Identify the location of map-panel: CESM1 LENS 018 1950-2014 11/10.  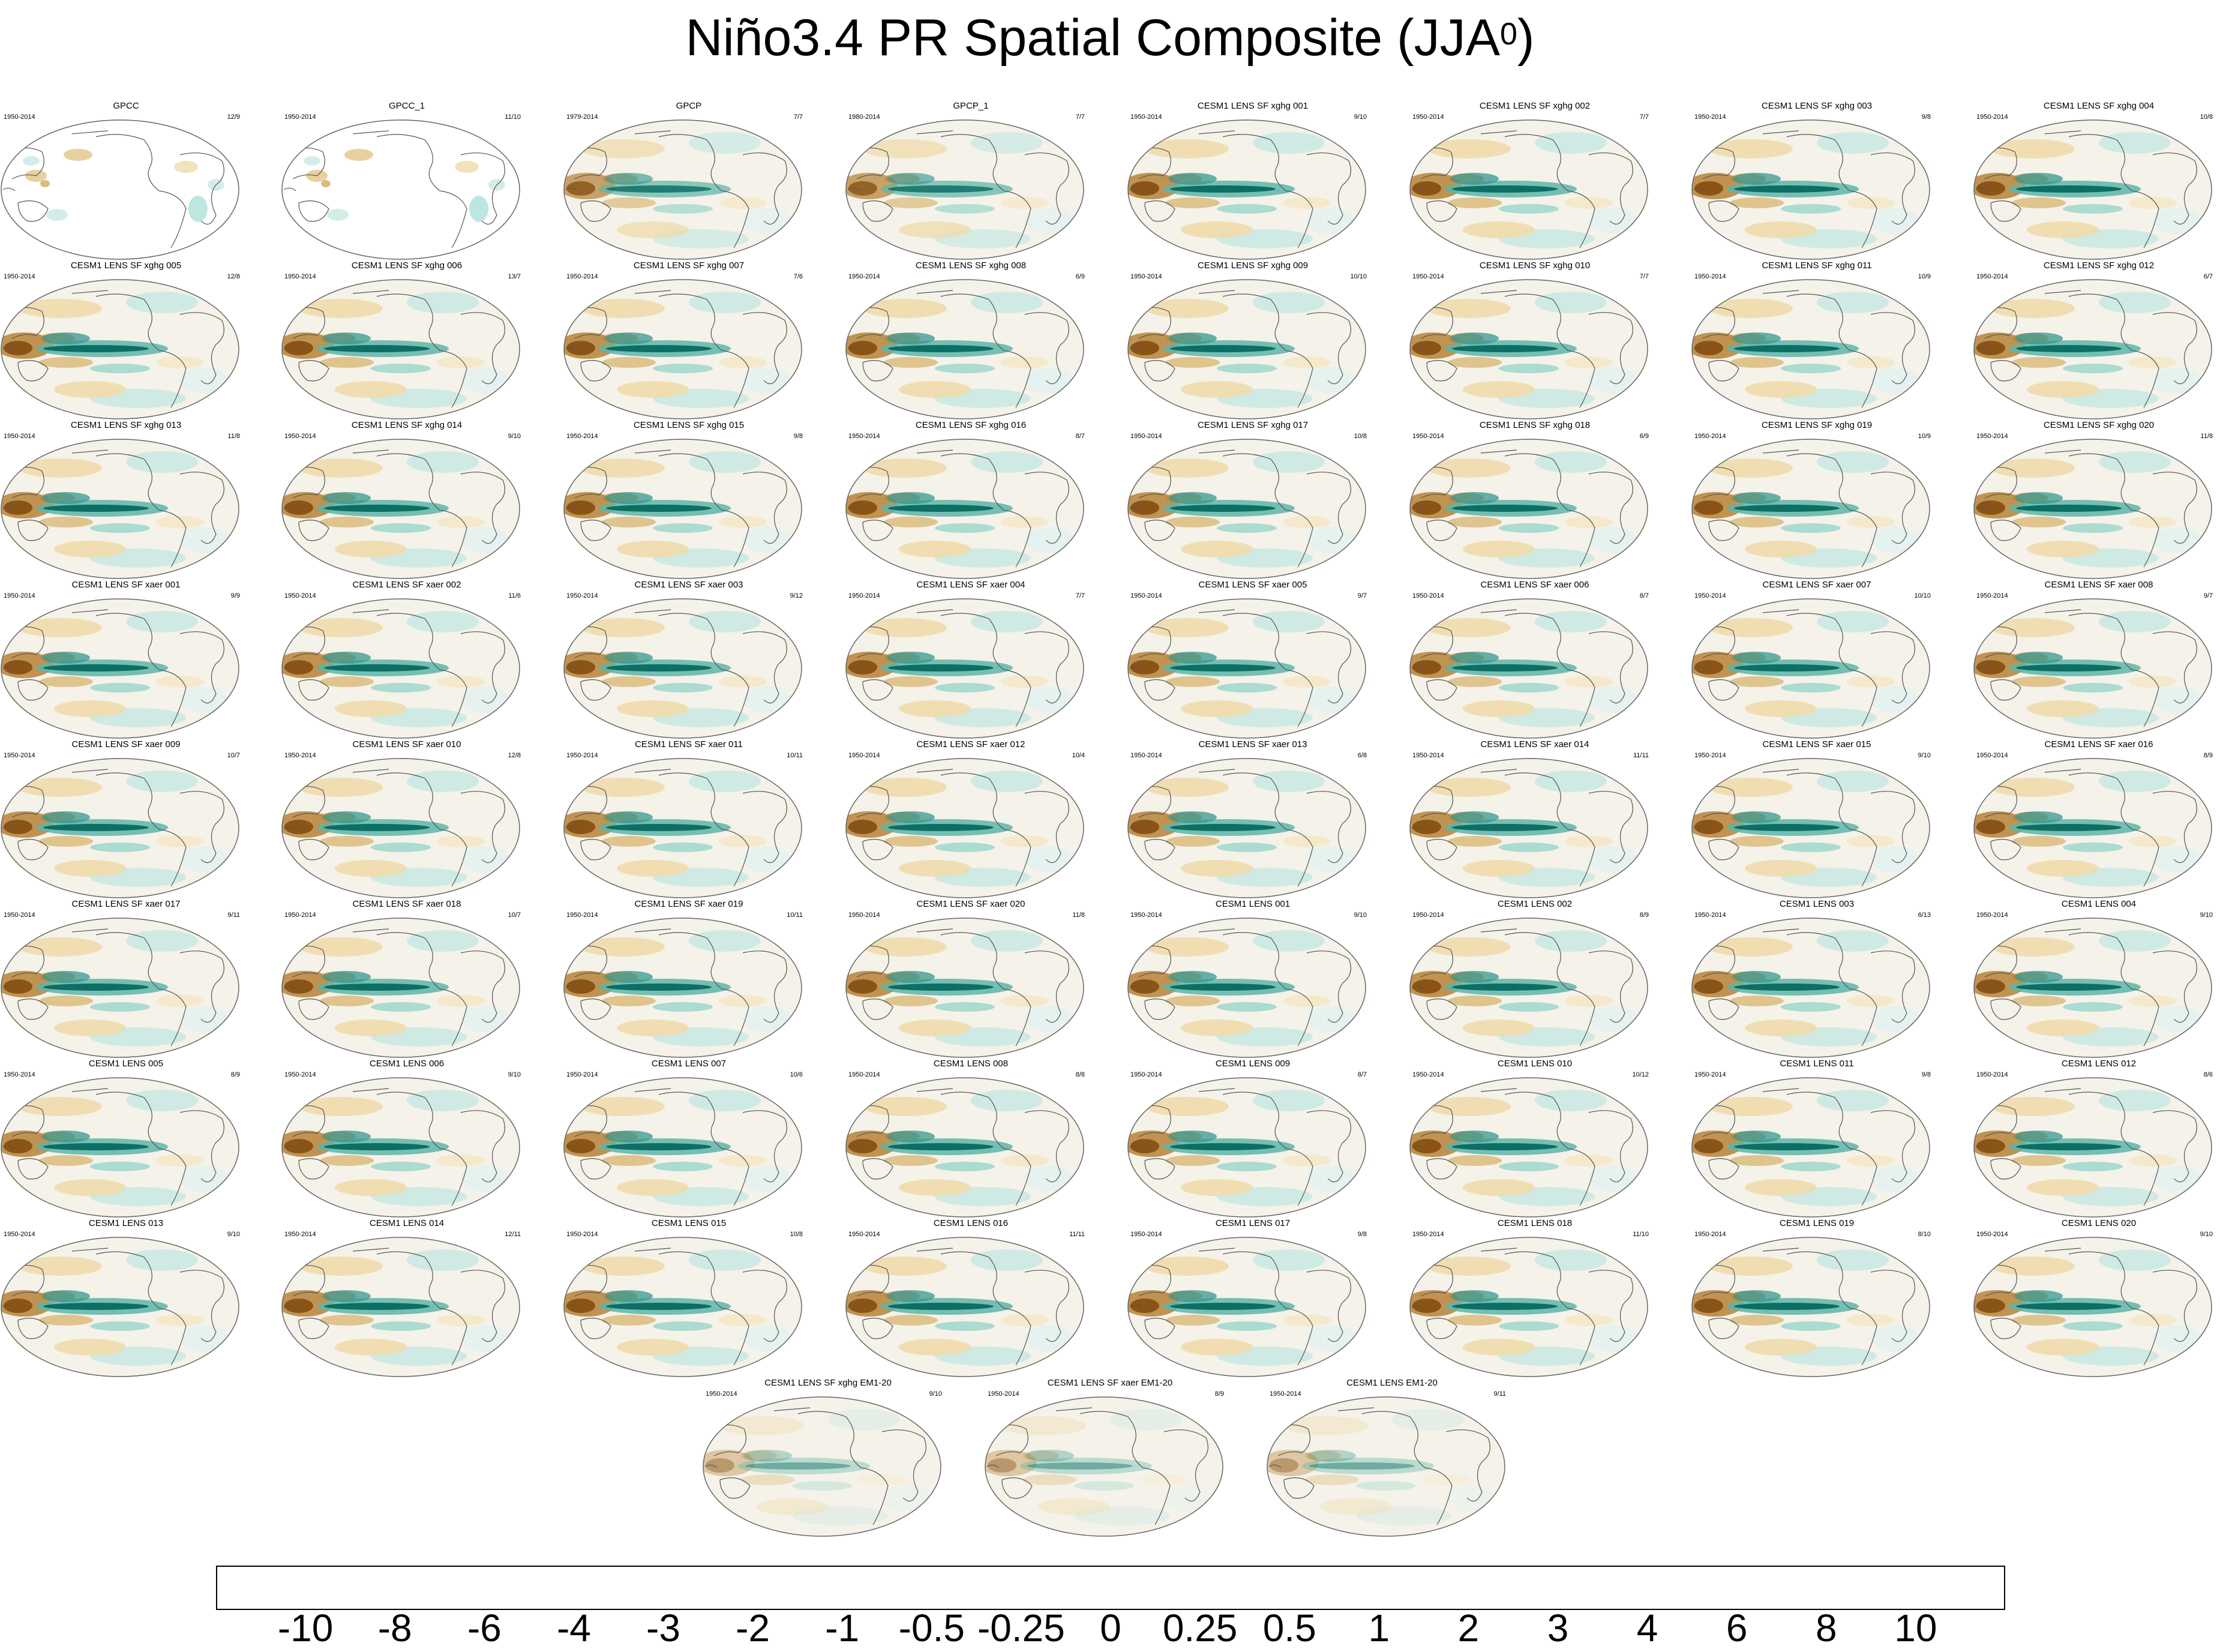
(1535, 1297).